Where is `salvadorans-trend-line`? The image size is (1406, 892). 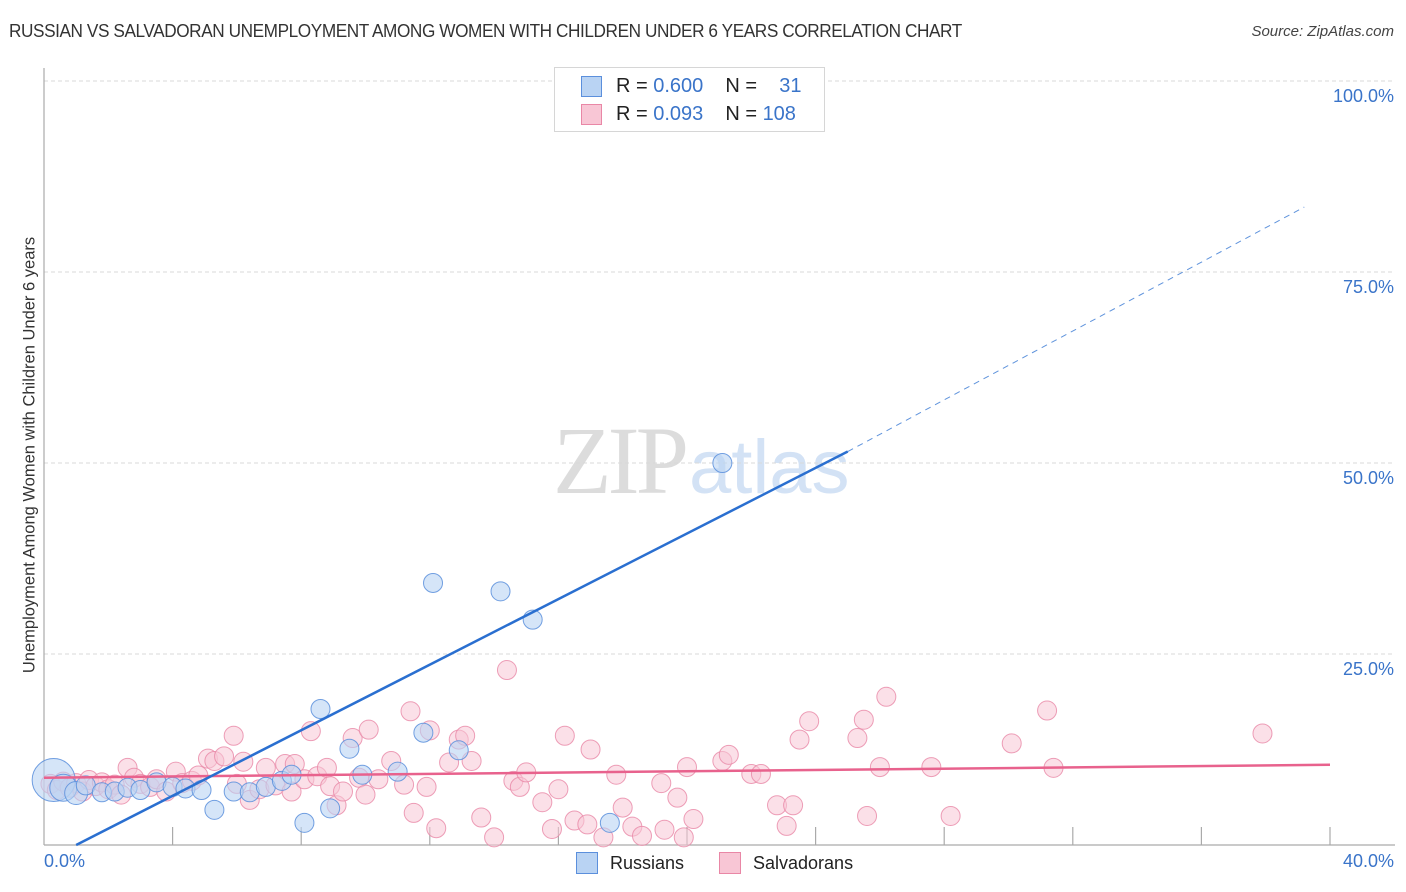
salvadorans-trend-line is located at coordinates (687, 771).